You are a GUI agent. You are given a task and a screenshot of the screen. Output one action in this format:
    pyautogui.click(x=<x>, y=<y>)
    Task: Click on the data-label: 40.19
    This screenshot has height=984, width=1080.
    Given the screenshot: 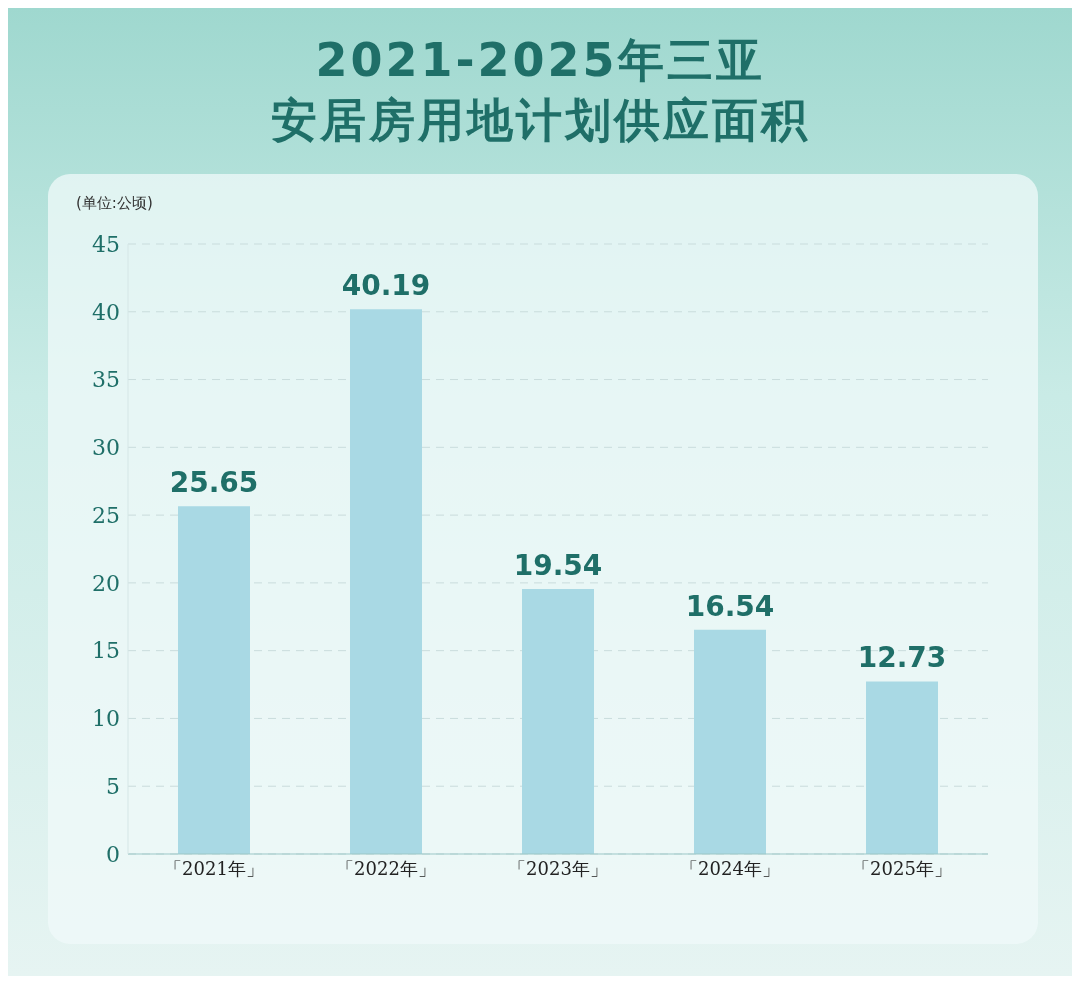 What is the action you would take?
    pyautogui.click(x=386, y=286)
    